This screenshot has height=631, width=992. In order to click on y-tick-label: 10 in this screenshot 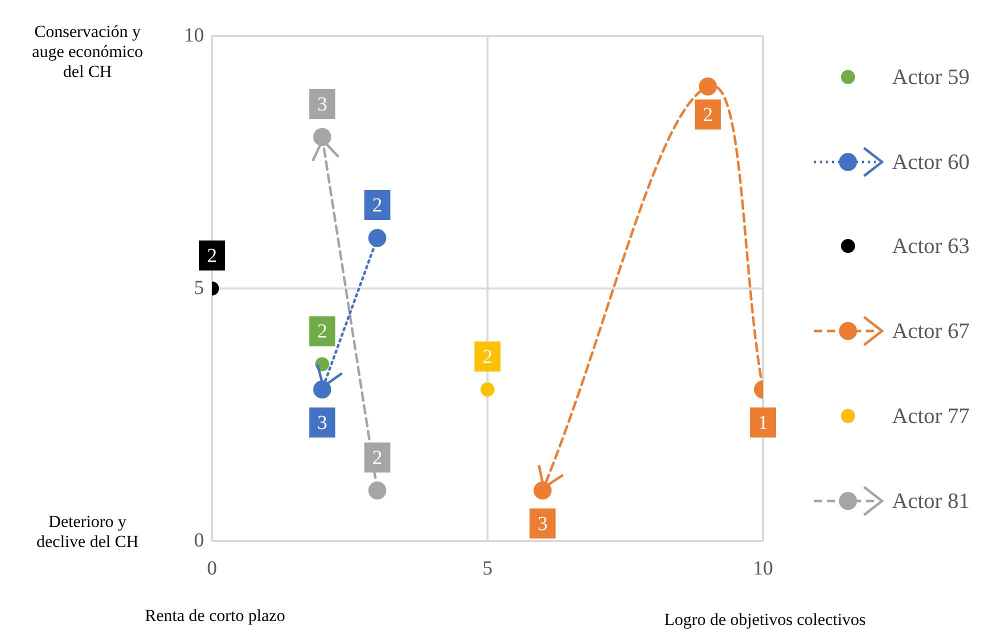, I will do `click(194, 35)`.